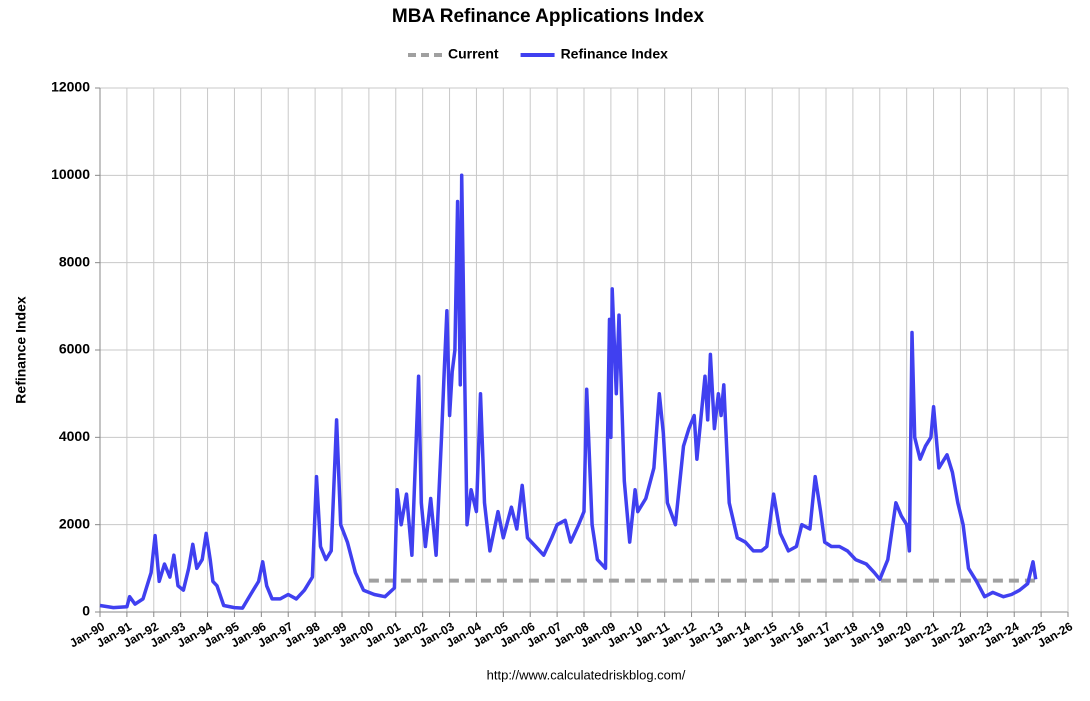  Describe the element at coordinates (74, 349) in the screenshot. I see `y-tick-label: 6000` at that location.